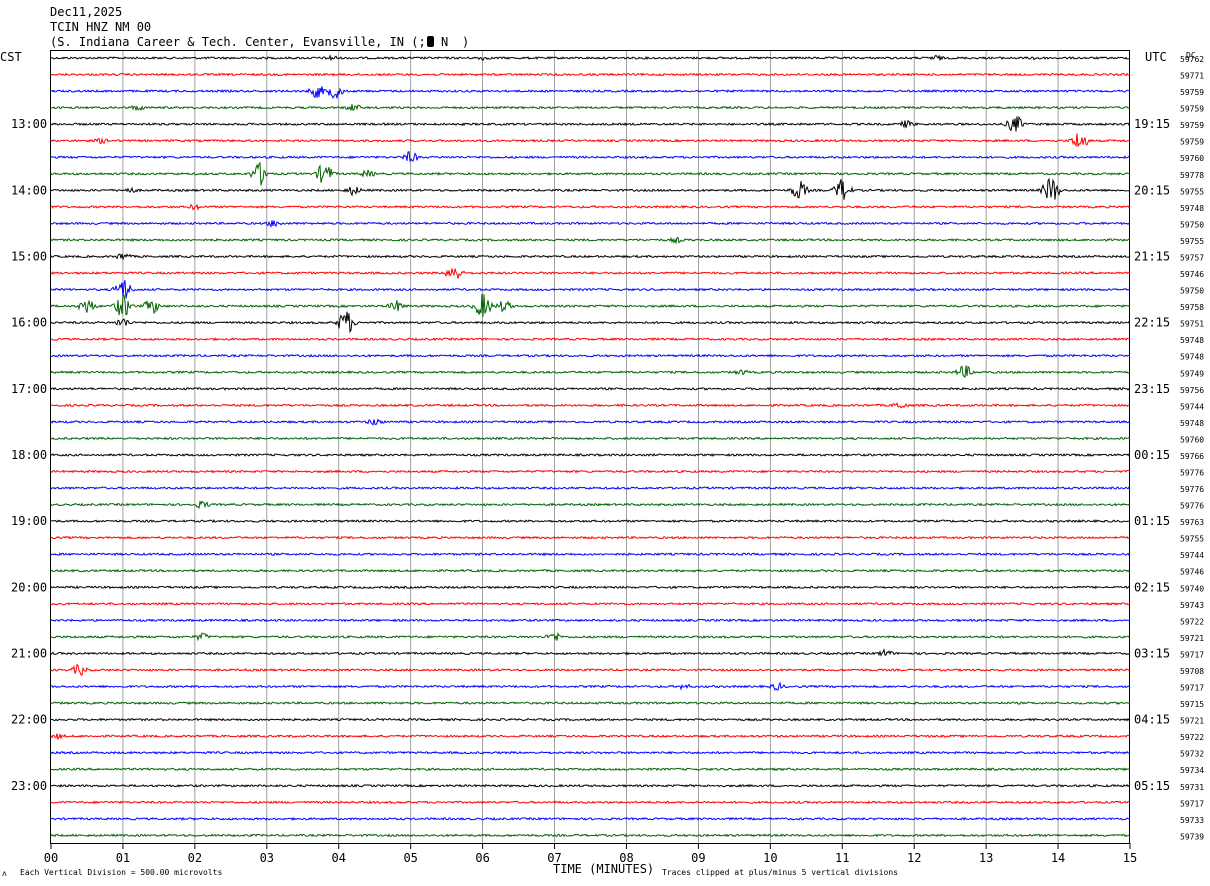 This screenshot has height=886, width=1210. What do you see at coordinates (195, 858) in the screenshot?
I see `x-tick-label-02: 02` at bounding box center [195, 858].